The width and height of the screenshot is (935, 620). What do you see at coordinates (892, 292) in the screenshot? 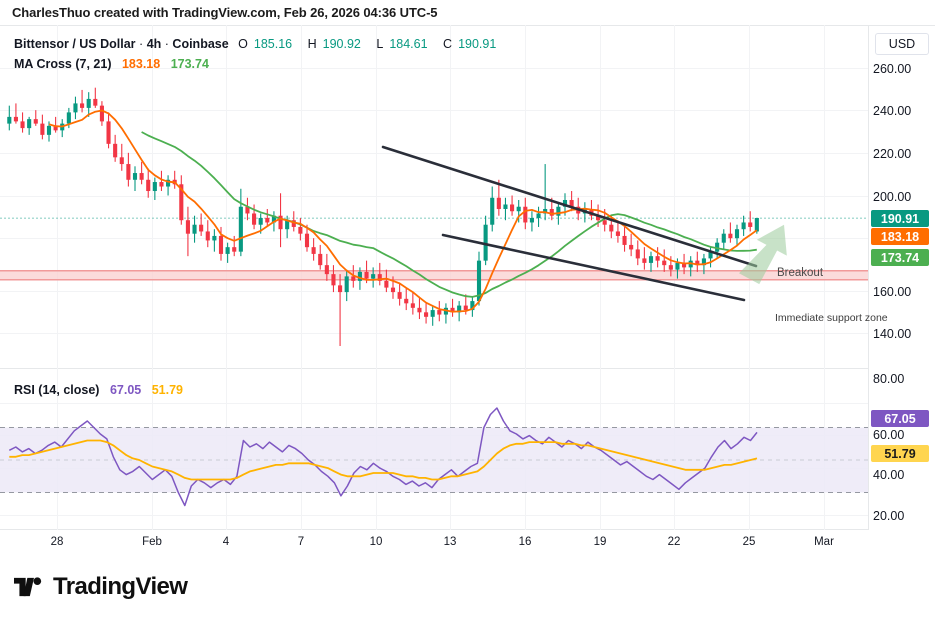
I see `price-tick-160: 160.00` at bounding box center [892, 292].